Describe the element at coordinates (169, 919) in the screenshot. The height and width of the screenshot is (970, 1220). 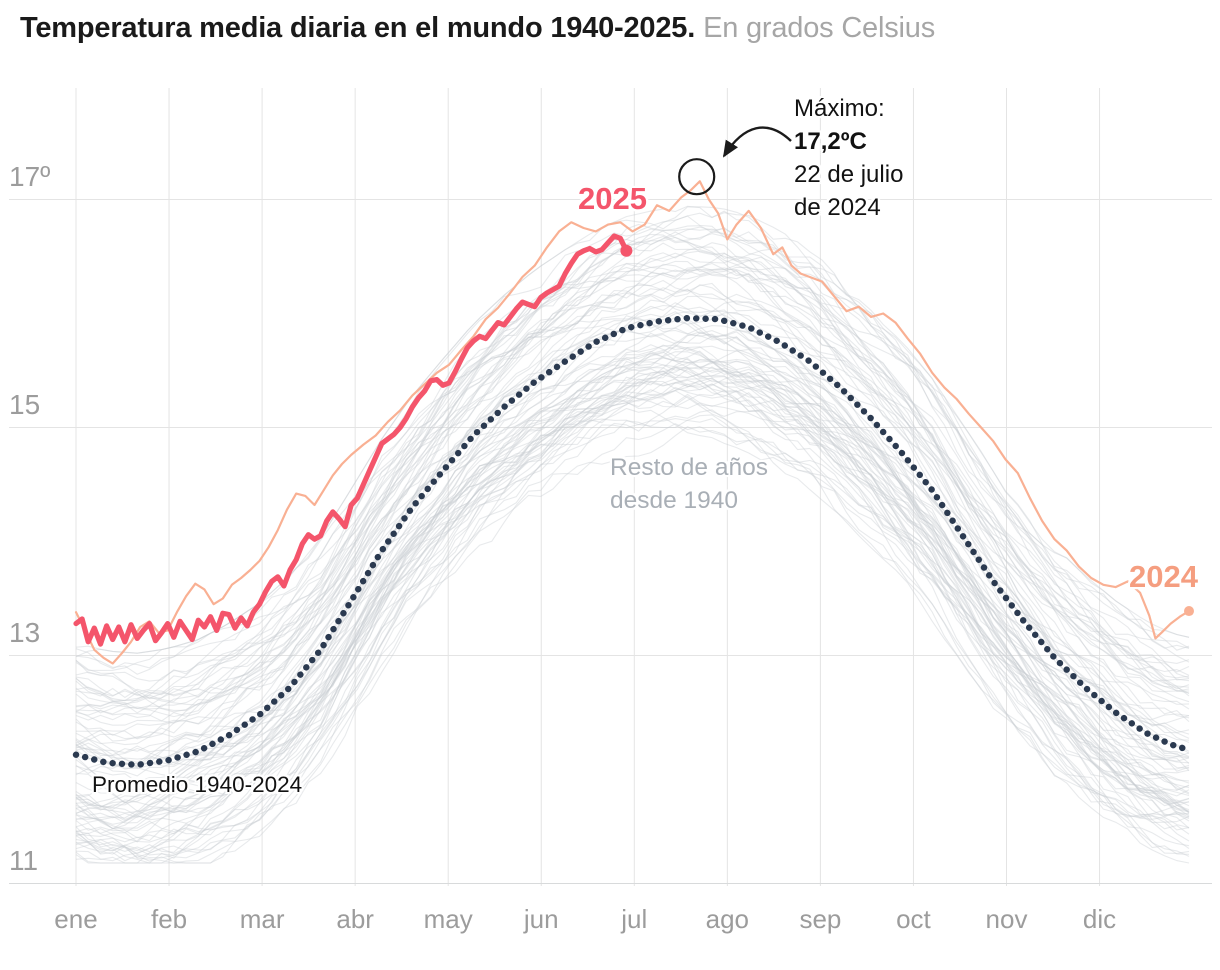
I see `x-axis-month-label: feb` at that location.